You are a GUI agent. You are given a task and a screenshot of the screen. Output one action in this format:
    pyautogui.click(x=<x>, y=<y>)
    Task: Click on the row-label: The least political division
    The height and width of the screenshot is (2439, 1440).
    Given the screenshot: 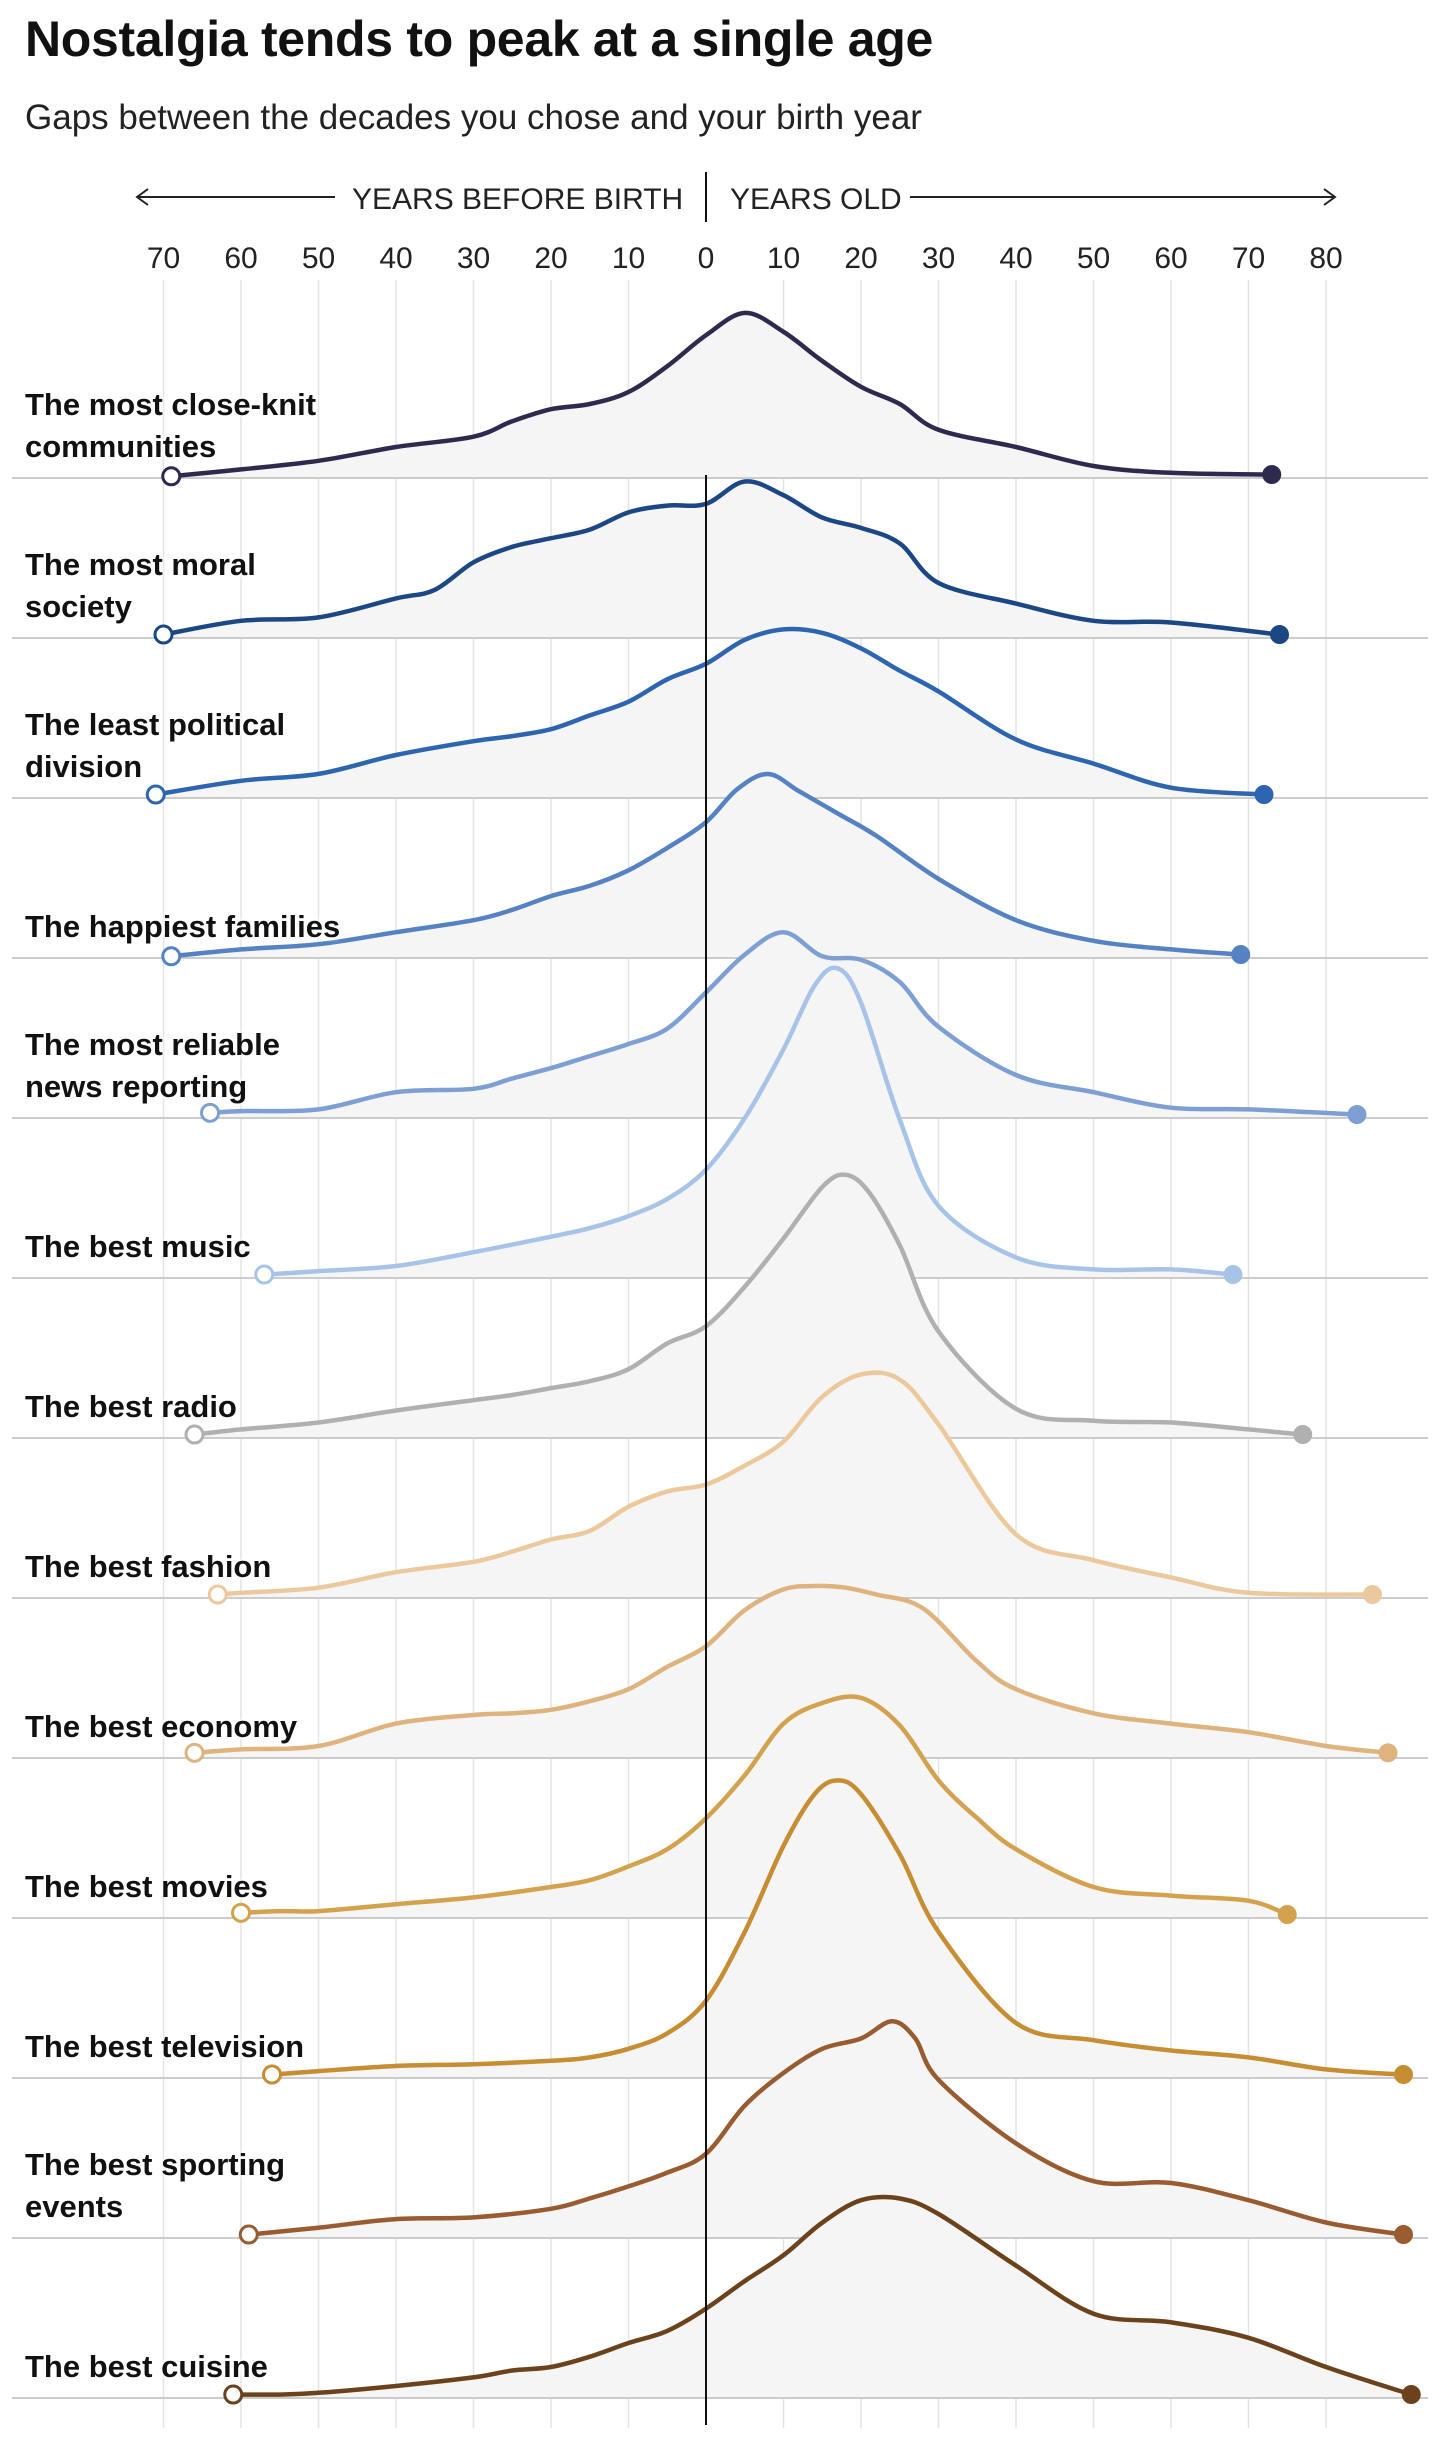 What is the action you would take?
    pyautogui.click(x=155, y=745)
    